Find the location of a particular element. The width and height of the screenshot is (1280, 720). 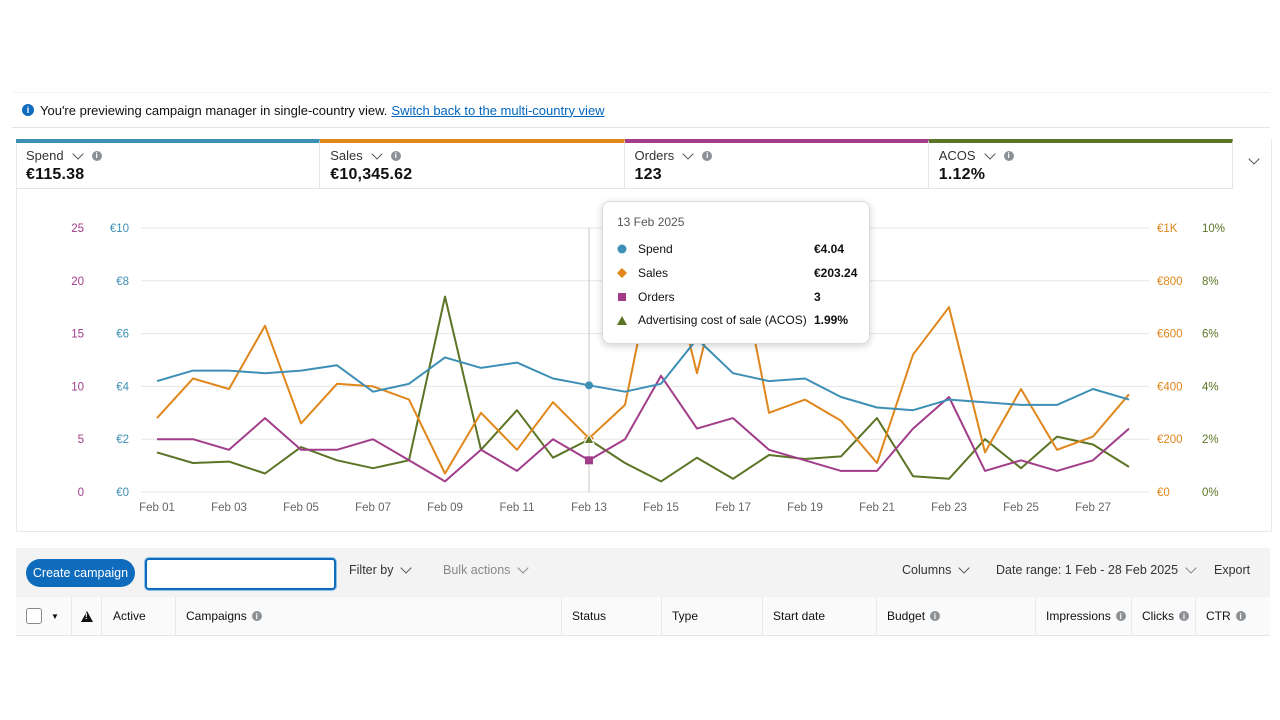

x-axis-tick-label: Feb 11 is located at coordinates (517, 508).